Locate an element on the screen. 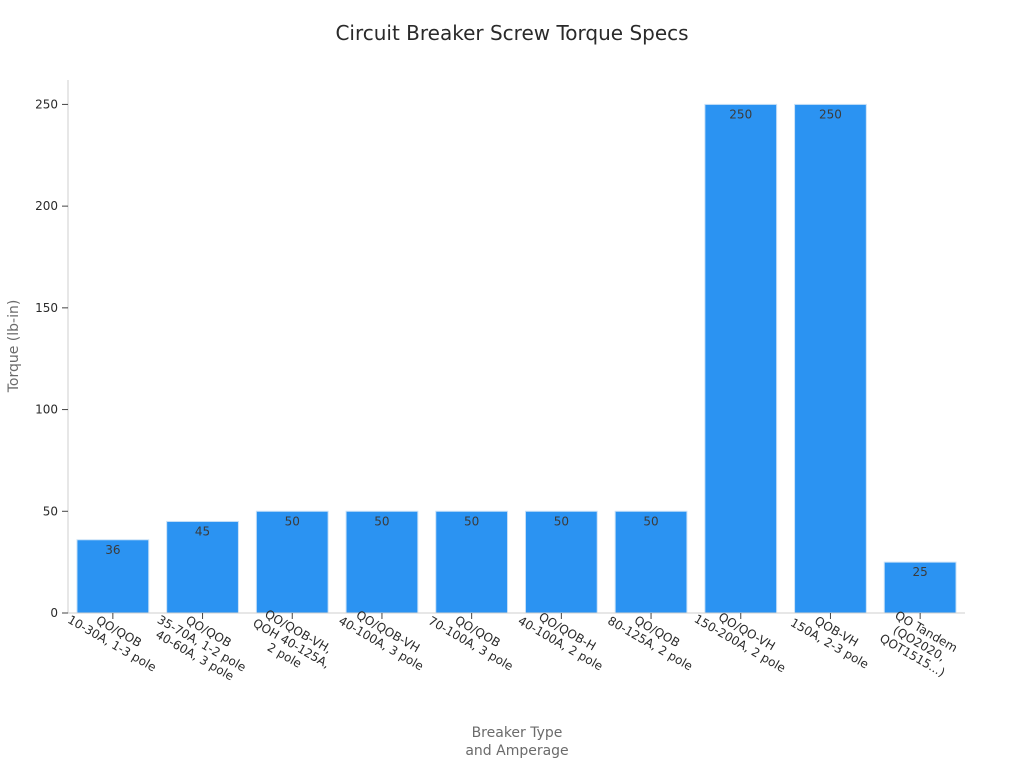 Image resolution: width=1024 pixels, height=768 pixels. x-tick-label: QO Tandem(QO2020,QOT1515...) is located at coordinates (919, 643).